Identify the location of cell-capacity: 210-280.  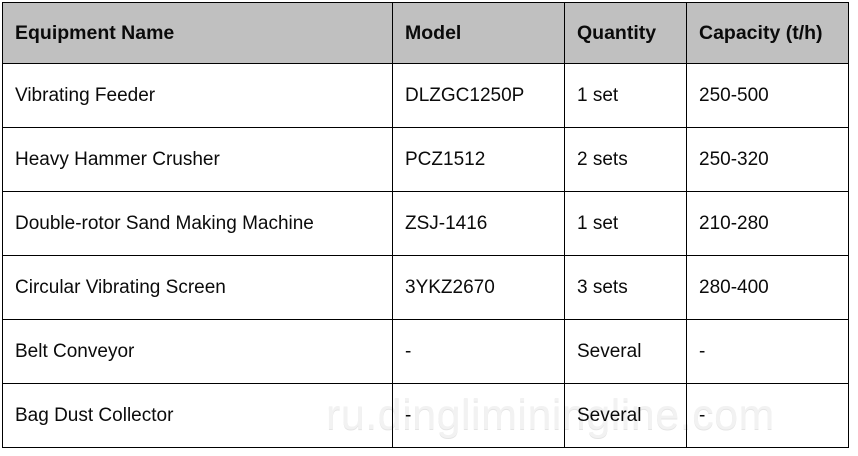
(767, 223).